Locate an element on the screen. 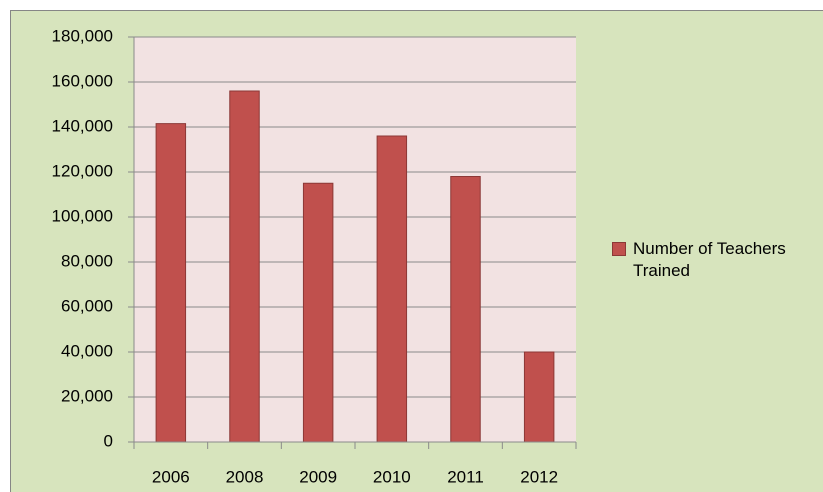  x-tick-label: 2012 is located at coordinates (539, 476).